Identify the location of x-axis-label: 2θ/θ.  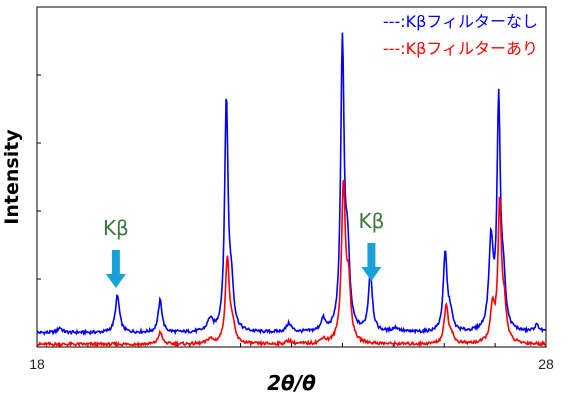
(291, 383).